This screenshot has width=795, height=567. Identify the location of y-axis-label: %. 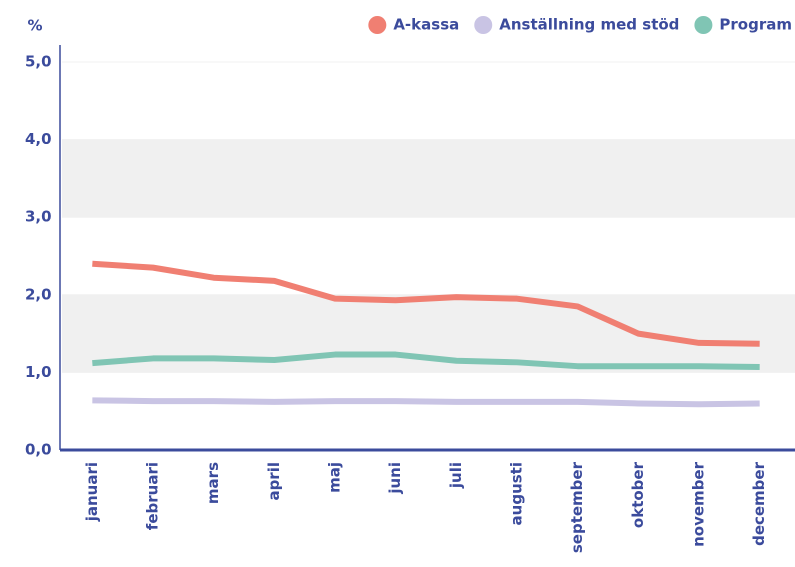
(34, 26).